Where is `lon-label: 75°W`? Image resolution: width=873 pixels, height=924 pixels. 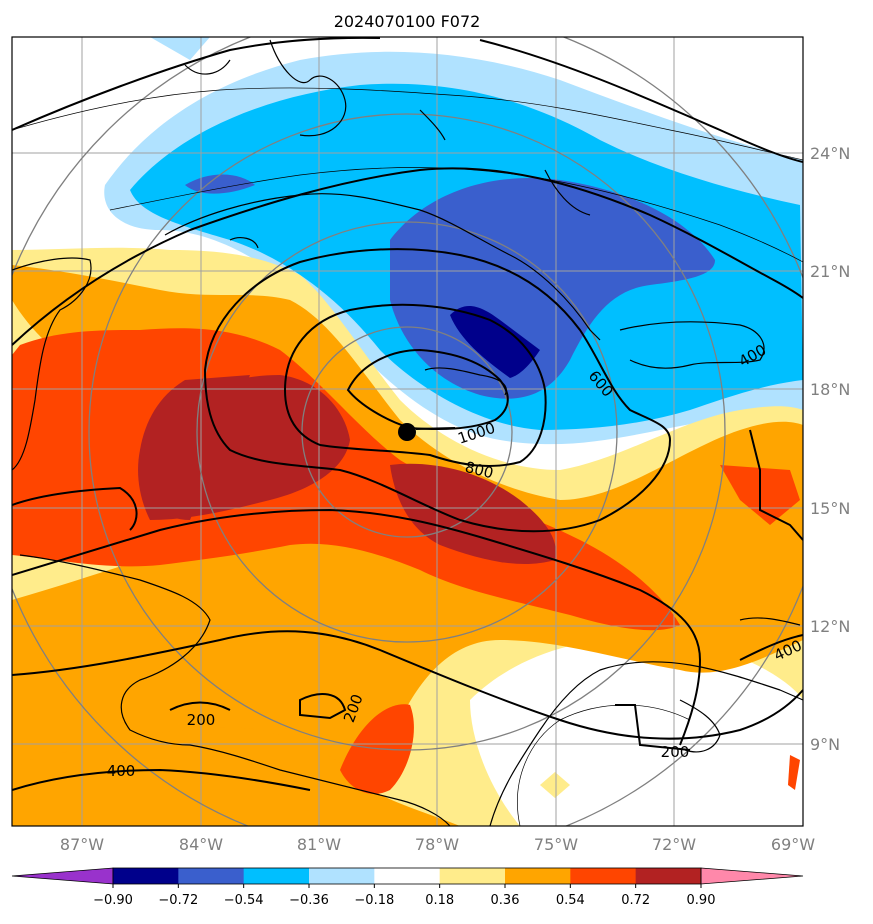 lon-label: 75°W is located at coordinates (556, 844).